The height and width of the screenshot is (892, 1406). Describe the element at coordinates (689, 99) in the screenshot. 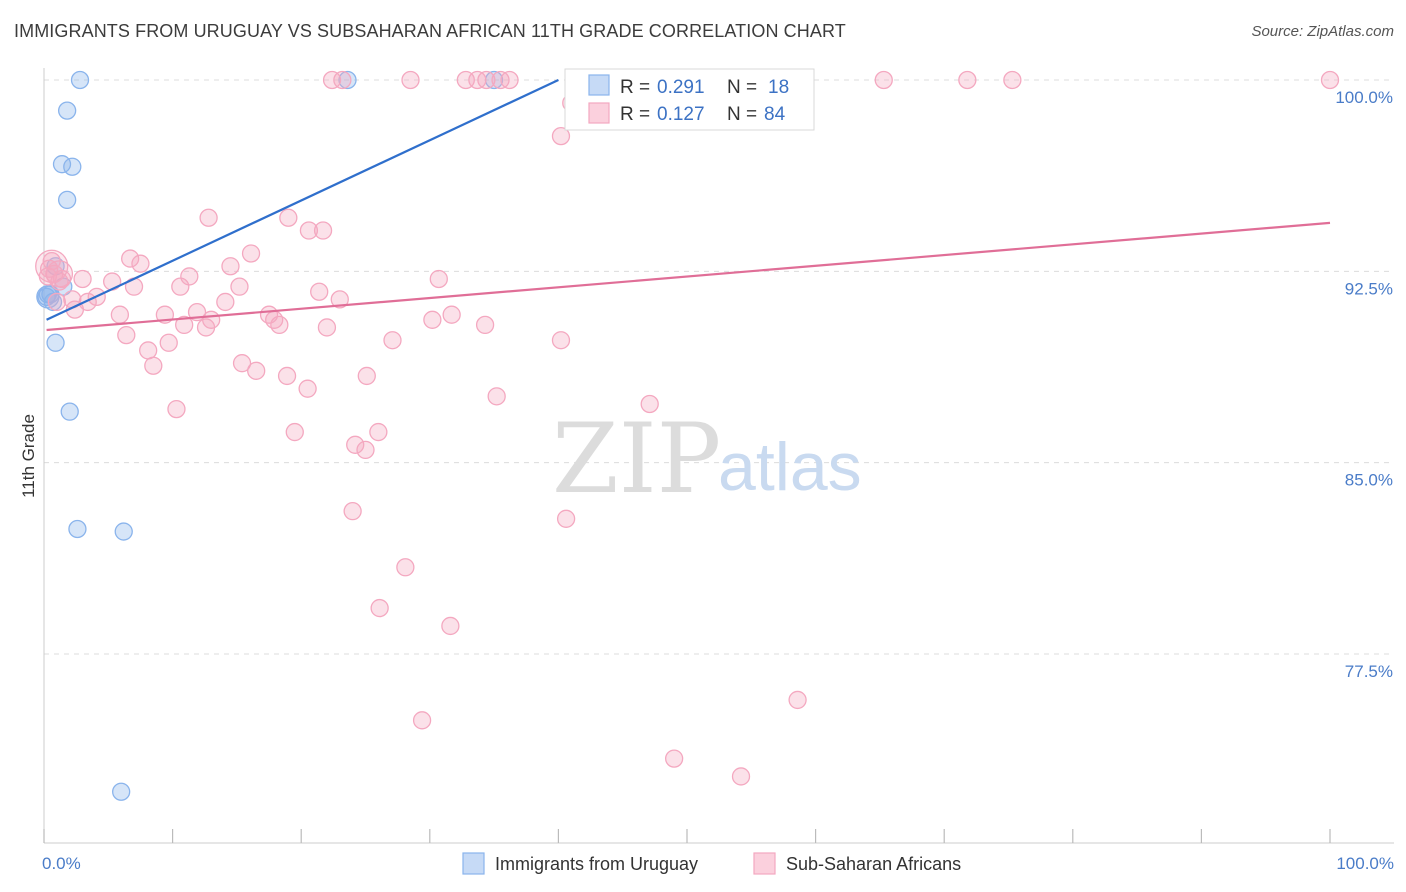

I see `correlation-legend: R = 0.291 N = 18 R = 0.127 N = 84` at that location.